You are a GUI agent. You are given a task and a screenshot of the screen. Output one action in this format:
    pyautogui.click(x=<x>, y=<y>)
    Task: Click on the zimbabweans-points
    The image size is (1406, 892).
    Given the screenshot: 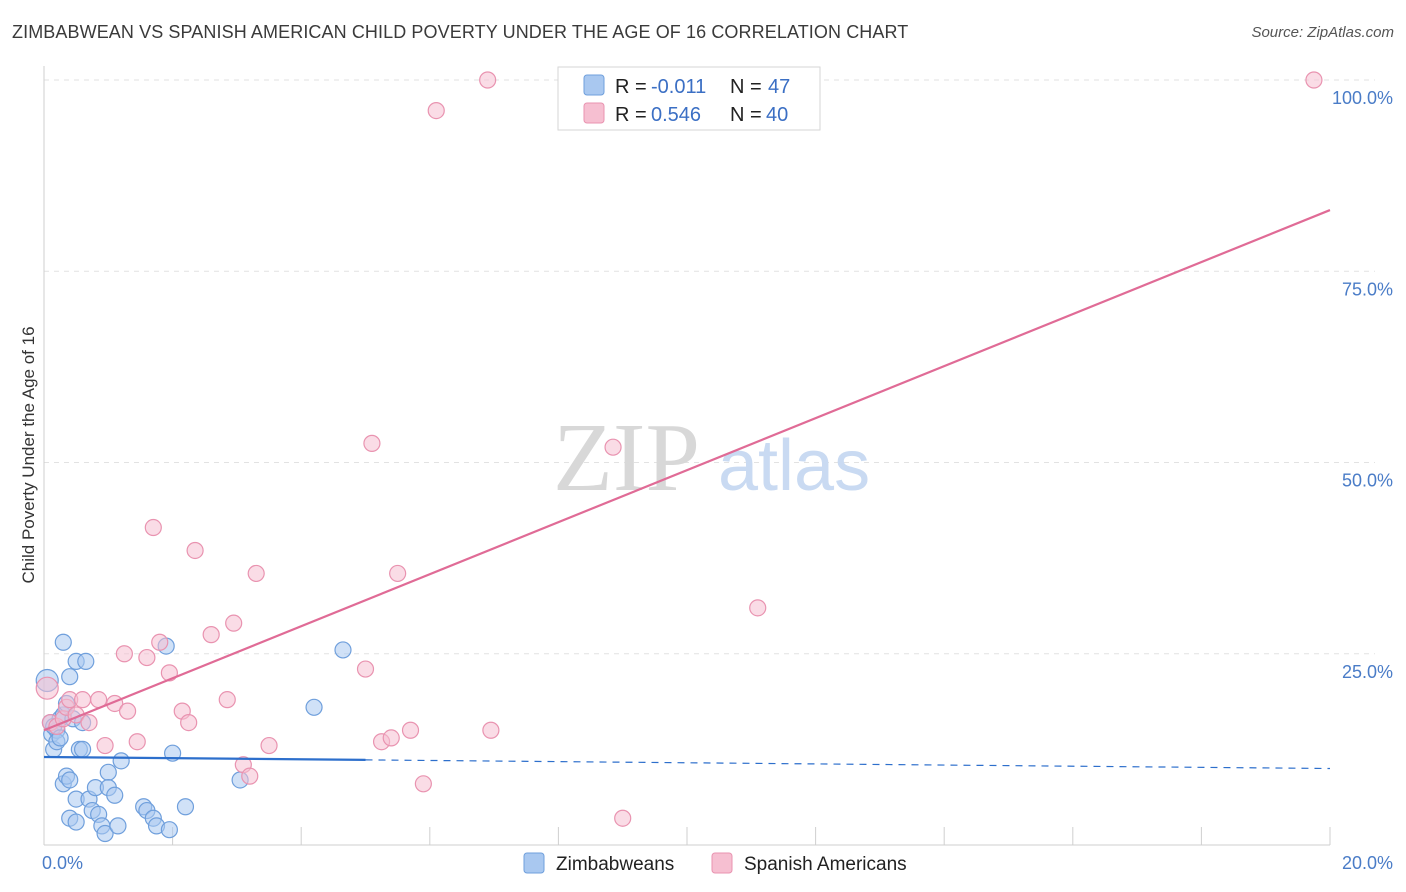 What is the action you would take?
    pyautogui.click(x=193, y=738)
    